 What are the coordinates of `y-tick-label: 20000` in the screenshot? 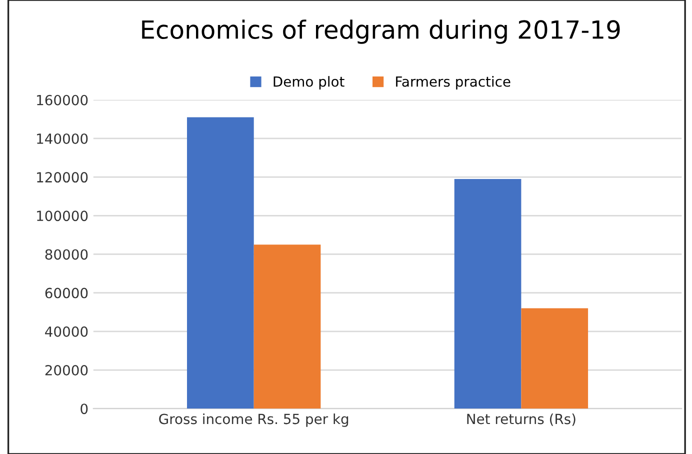 It's located at (66, 370).